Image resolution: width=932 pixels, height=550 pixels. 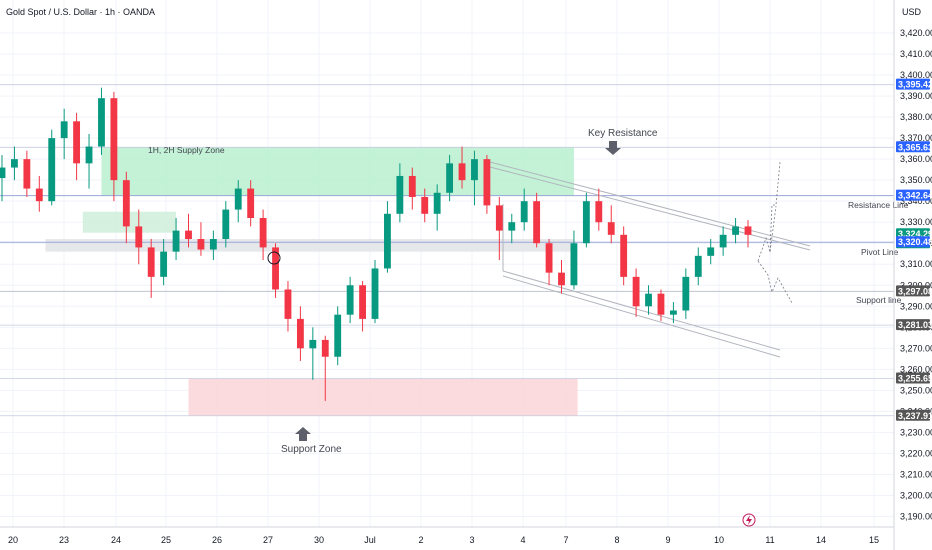 I want to click on x-tick-label: 15, so click(x=874, y=540).